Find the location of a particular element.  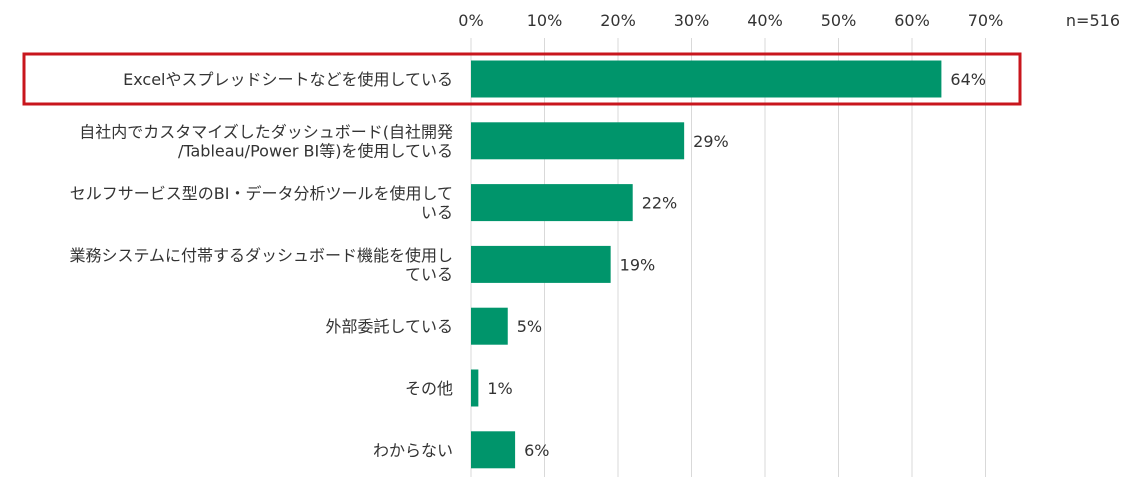

x-tick-label: 30% is located at coordinates (692, 20).